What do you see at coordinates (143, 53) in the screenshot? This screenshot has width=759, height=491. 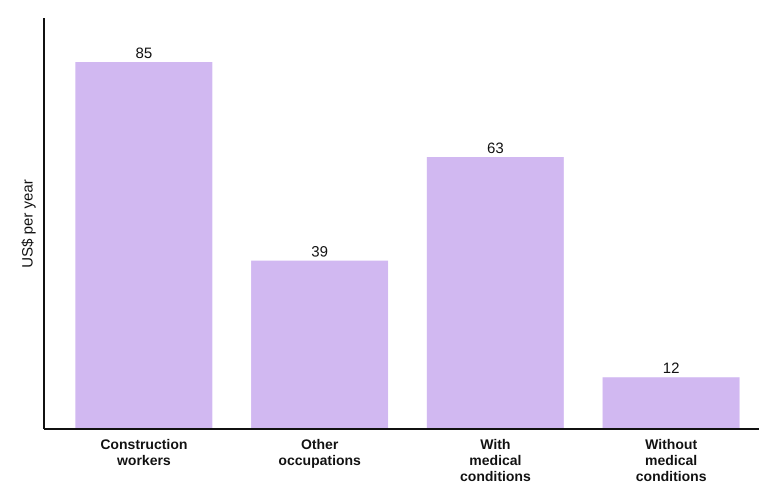 I see `data-label: 85` at bounding box center [143, 53].